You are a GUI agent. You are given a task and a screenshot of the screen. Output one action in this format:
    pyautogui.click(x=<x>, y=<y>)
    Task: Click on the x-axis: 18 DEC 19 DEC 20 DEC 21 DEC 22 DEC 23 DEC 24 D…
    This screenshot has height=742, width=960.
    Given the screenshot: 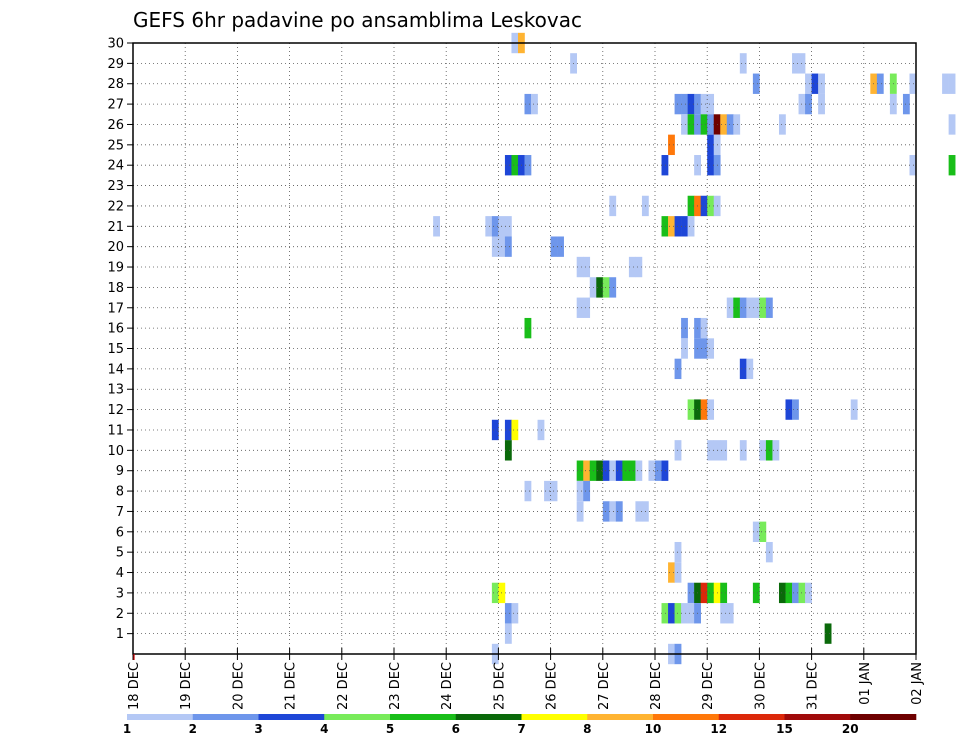 What is the action you would take?
    pyautogui.click(x=526, y=679)
    